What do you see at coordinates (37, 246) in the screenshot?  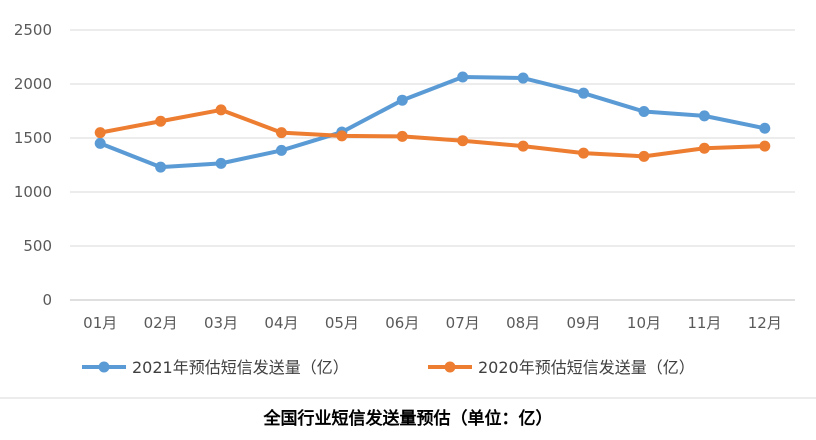 I see `y-tick-label: 500` at bounding box center [37, 246].